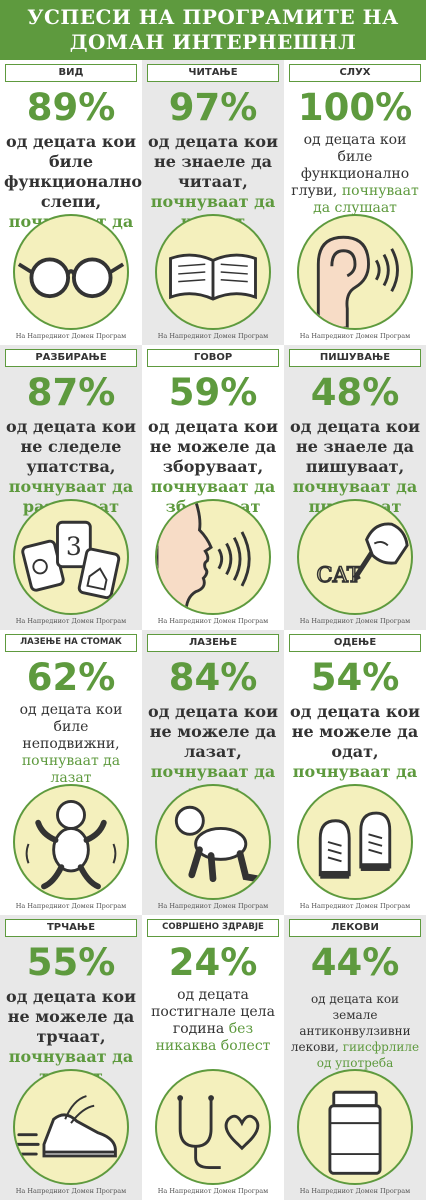 This screenshot has width=426, height=1200. I want to click on stat-description-text: од децата кои не можеле да одат,, so click(355, 731).